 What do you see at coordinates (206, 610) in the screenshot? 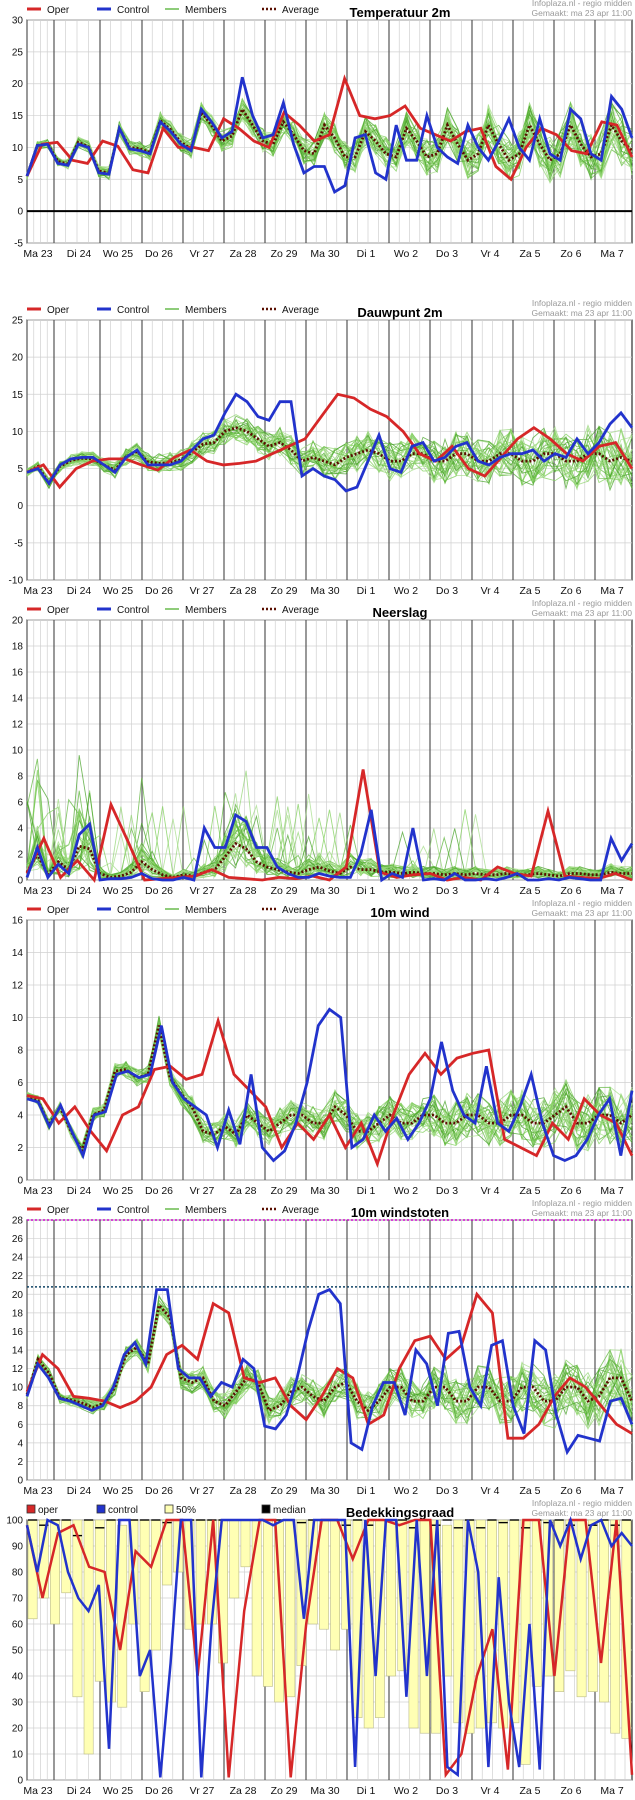
I see `legend-label: Members` at bounding box center [206, 610].